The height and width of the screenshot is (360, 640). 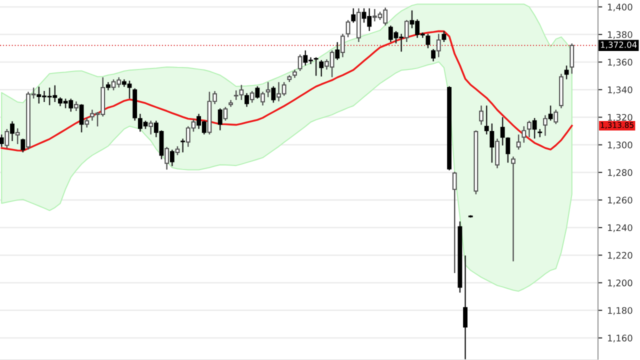 I want to click on y-tick-label: 1,400, so click(x=620, y=8).